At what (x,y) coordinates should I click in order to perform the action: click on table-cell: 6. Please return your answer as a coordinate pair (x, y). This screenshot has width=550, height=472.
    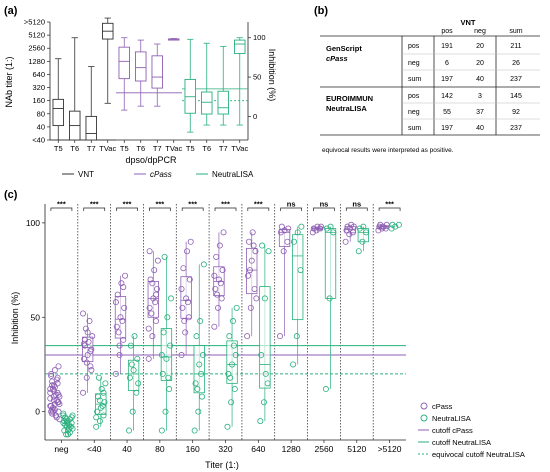
    Looking at the image, I should click on (447, 63).